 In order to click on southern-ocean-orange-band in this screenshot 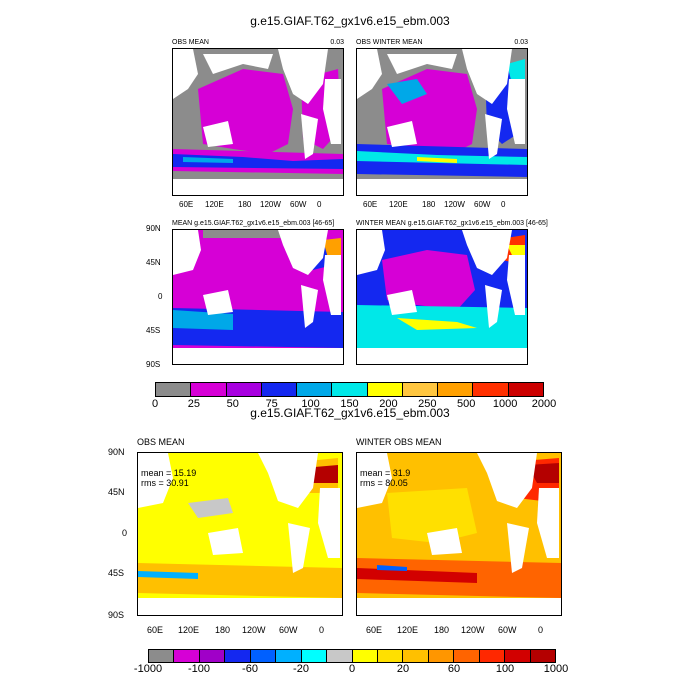, I will do `click(240, 580)`.